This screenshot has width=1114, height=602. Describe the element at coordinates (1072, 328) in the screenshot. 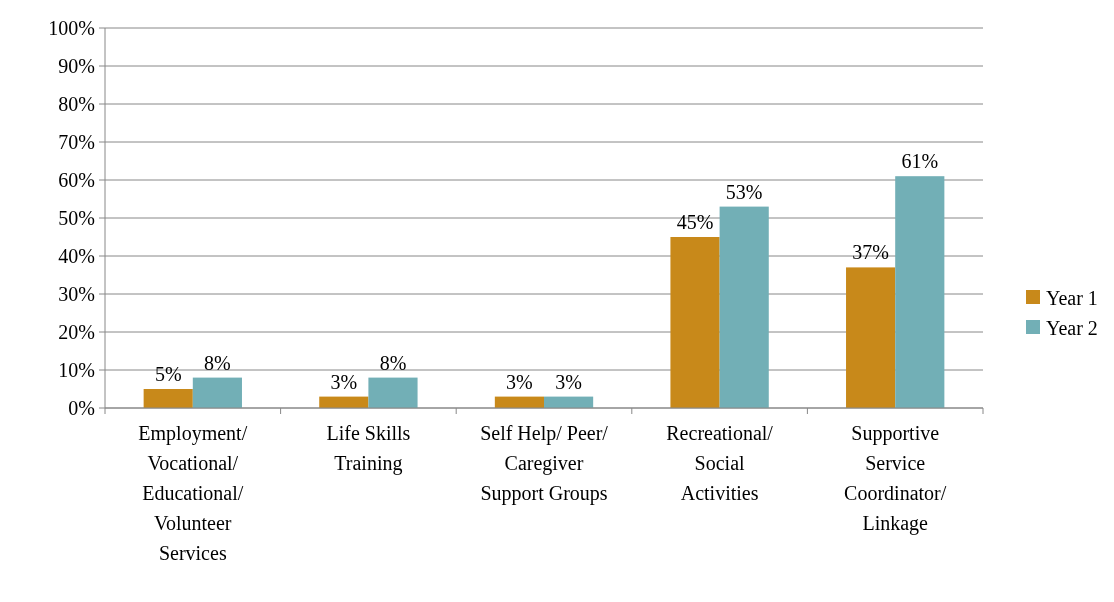

I see `legend-label: Year 2` at that location.